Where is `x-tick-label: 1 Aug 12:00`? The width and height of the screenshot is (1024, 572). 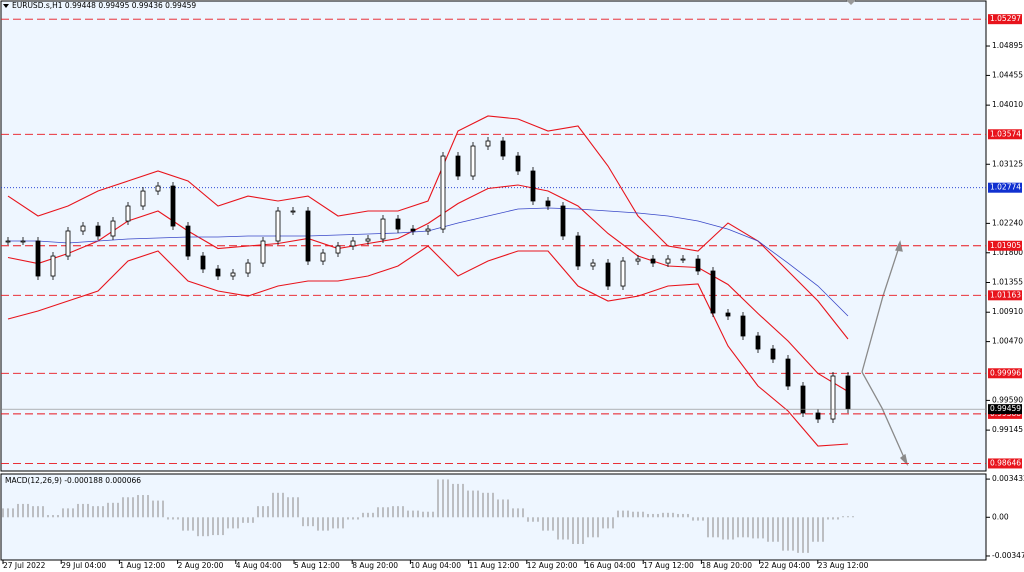
x-tick-label: 1 Aug 12:00 is located at coordinates (142, 565).